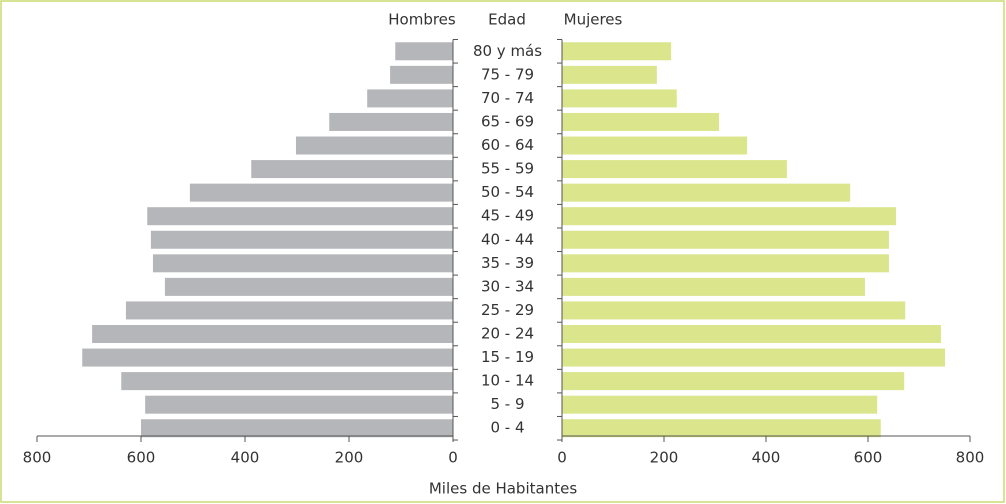 The width and height of the screenshot is (1006, 504). What do you see at coordinates (422, 20) in the screenshot?
I see `left-series-title: Hombres` at bounding box center [422, 20].